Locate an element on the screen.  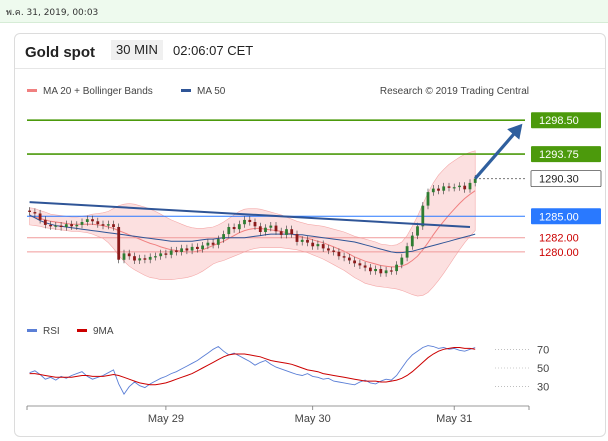
rsi-tick-label-2: 30 is located at coordinates (543, 388).